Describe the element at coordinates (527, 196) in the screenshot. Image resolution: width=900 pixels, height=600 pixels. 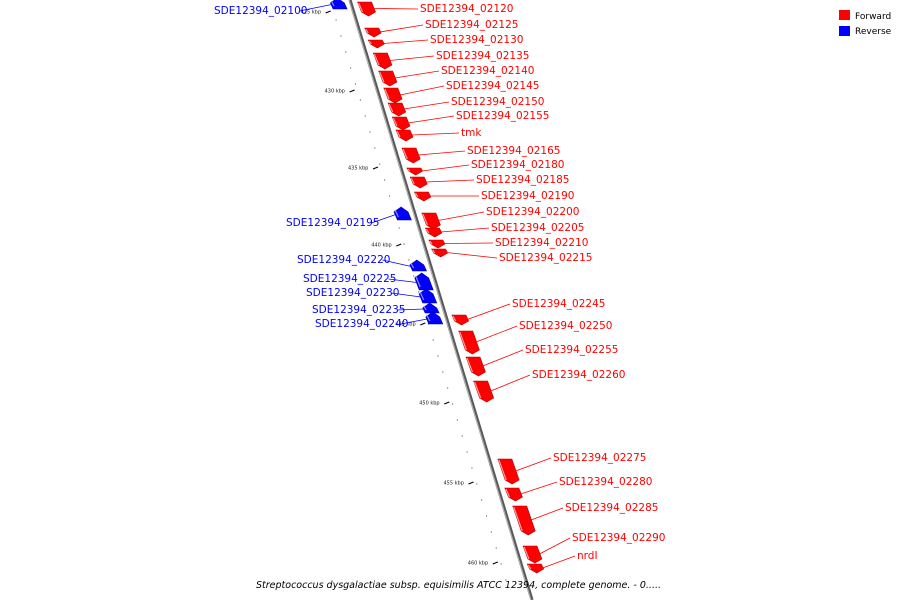
I see `gene-label: SDE12394_02190` at that location.